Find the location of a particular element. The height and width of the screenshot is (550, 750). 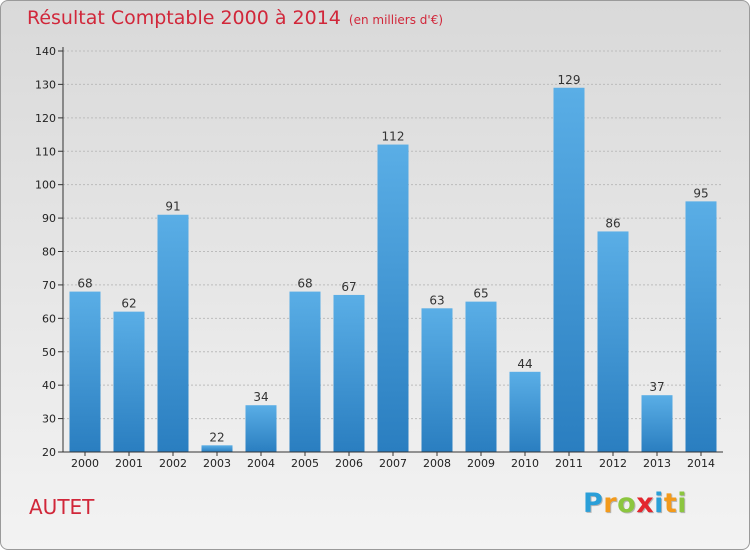

data-label: 95 is located at coordinates (700, 193).